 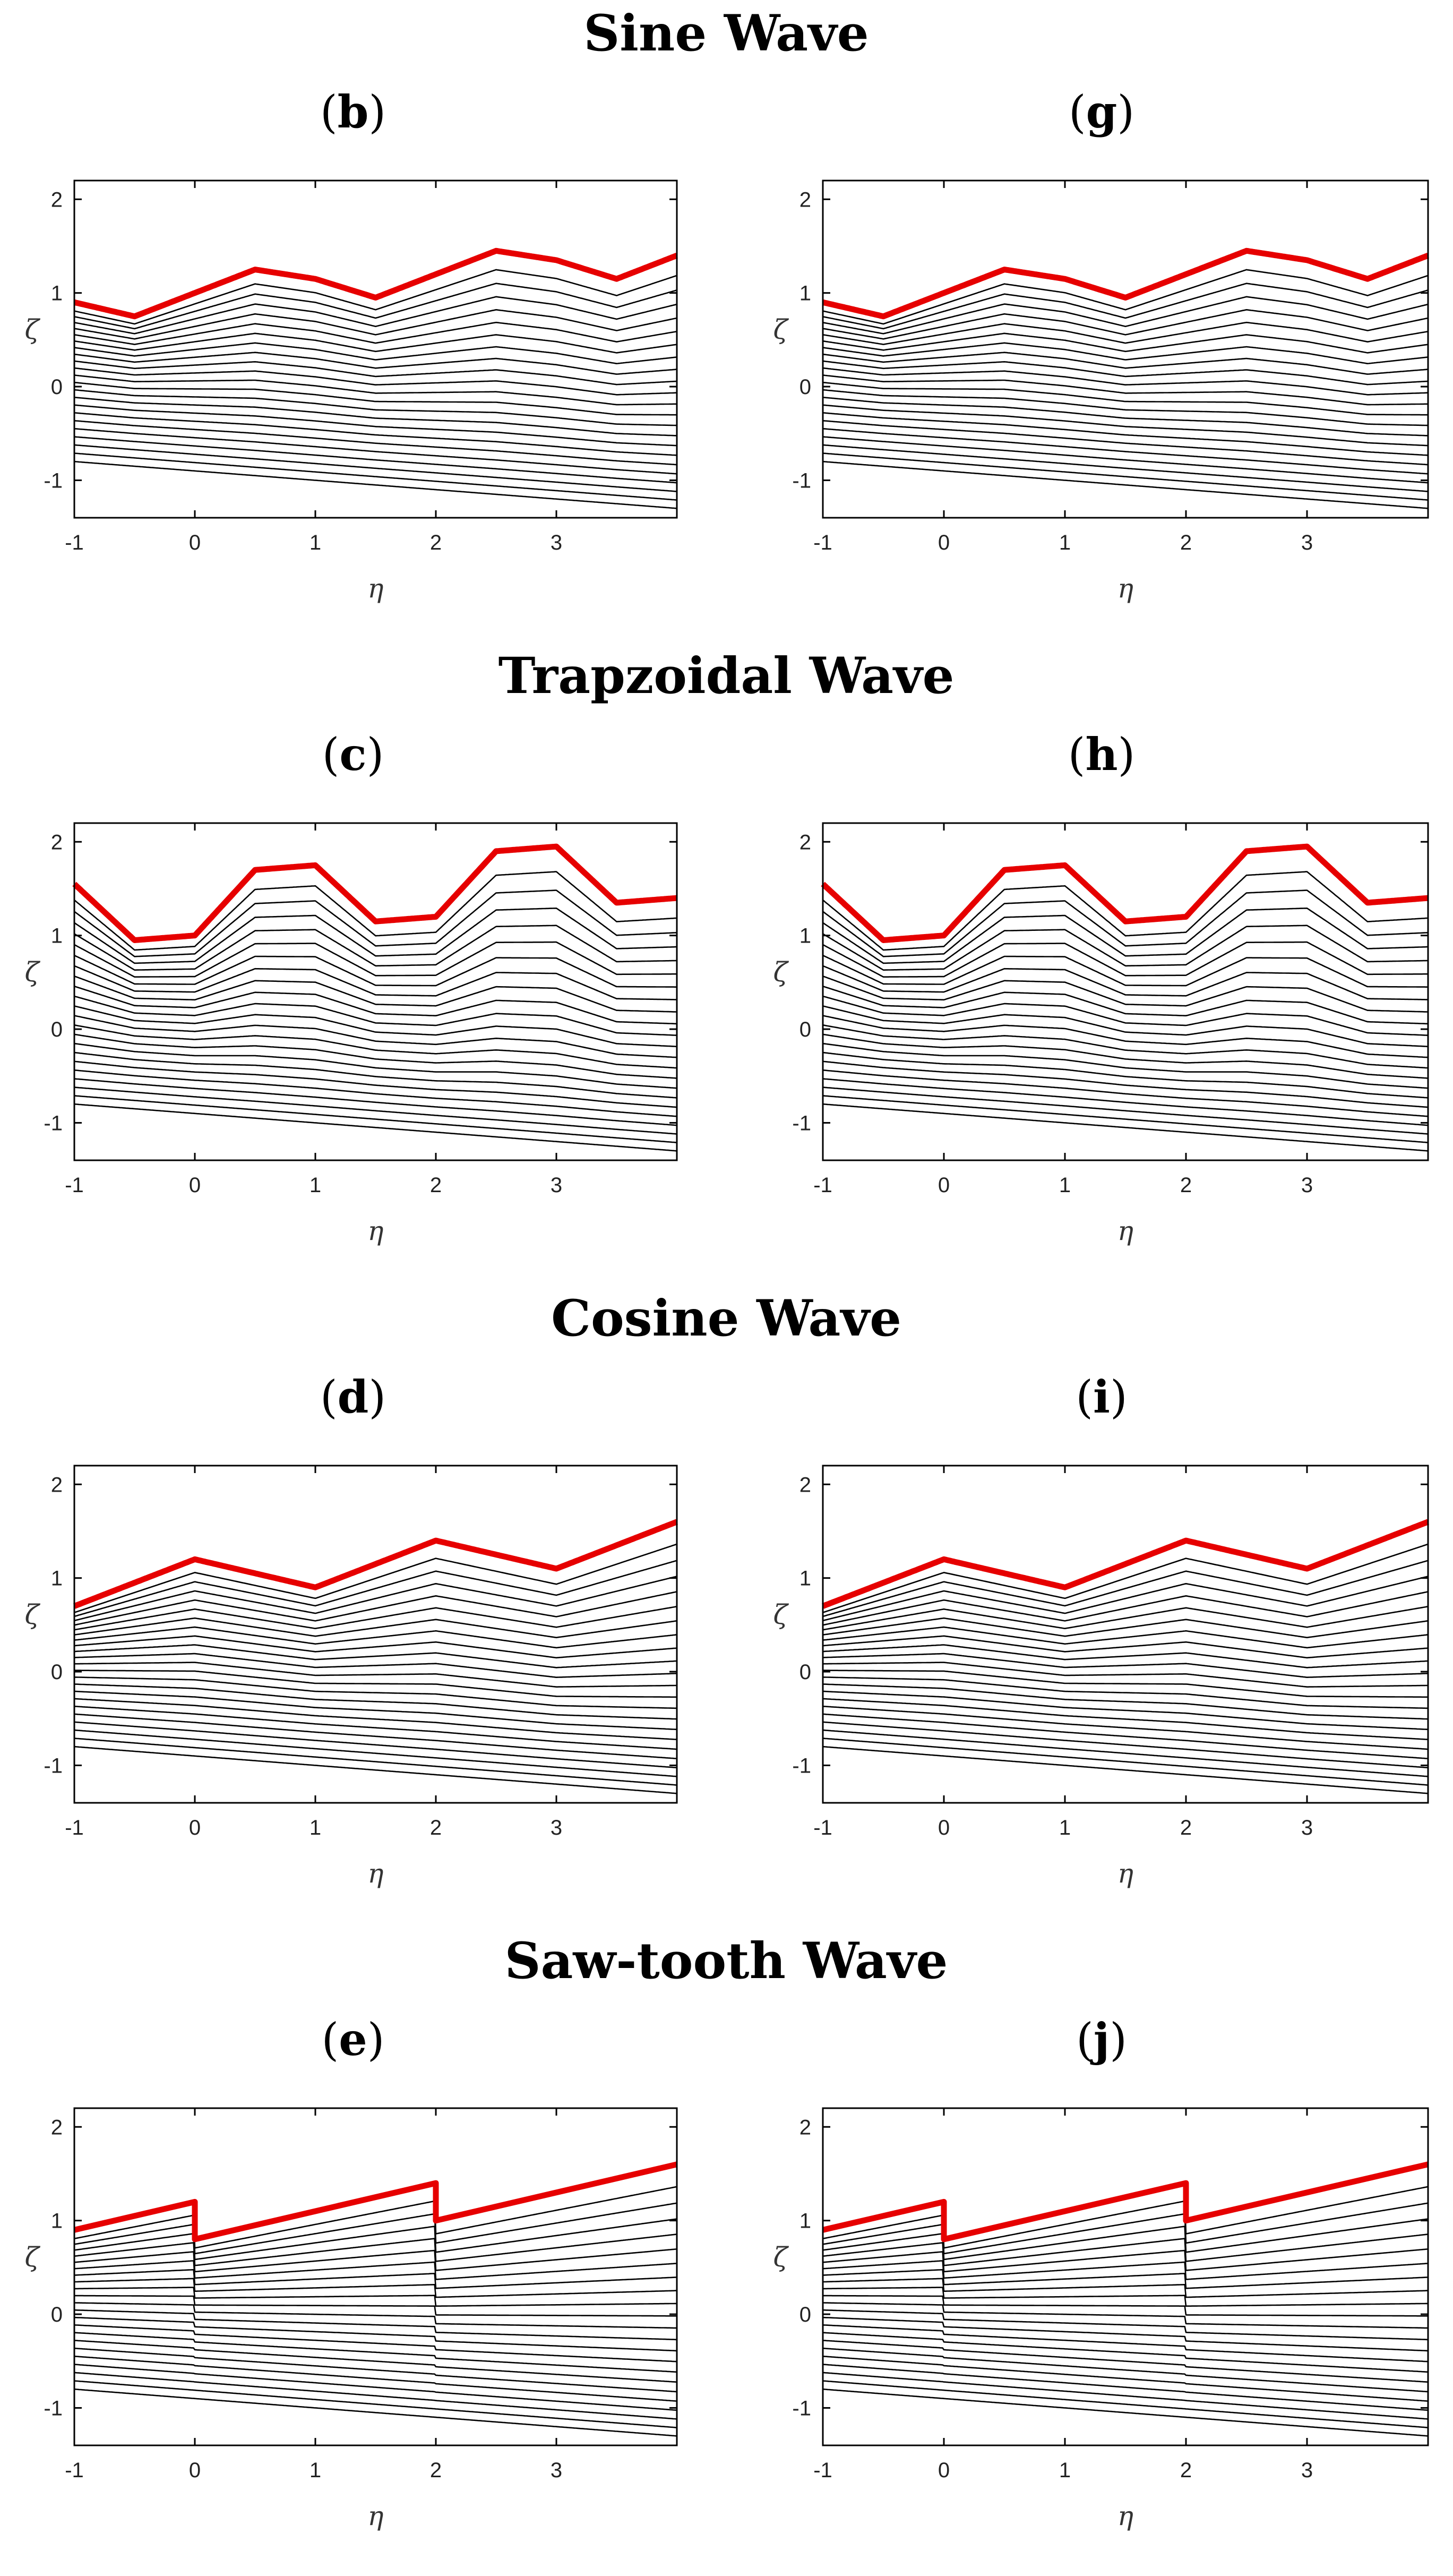 What do you see at coordinates (353, 111) in the screenshot?
I see `panel-letter: b` at bounding box center [353, 111].